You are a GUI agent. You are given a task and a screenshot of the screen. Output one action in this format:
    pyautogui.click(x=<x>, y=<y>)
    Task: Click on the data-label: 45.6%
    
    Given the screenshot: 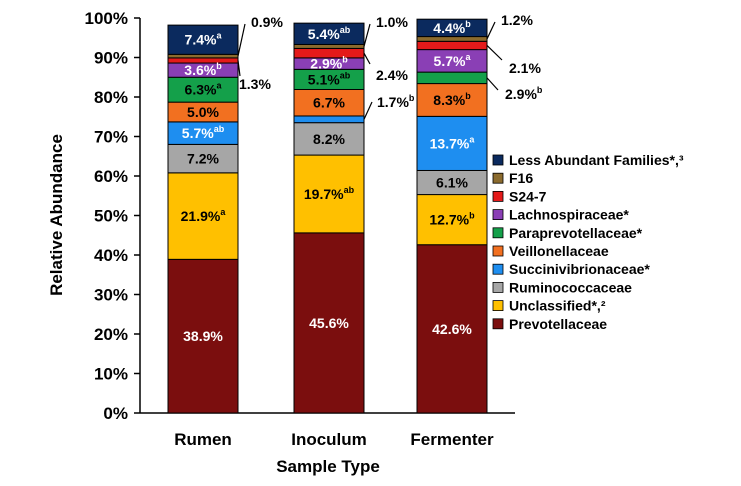 What is the action you would take?
    pyautogui.click(x=329, y=323)
    